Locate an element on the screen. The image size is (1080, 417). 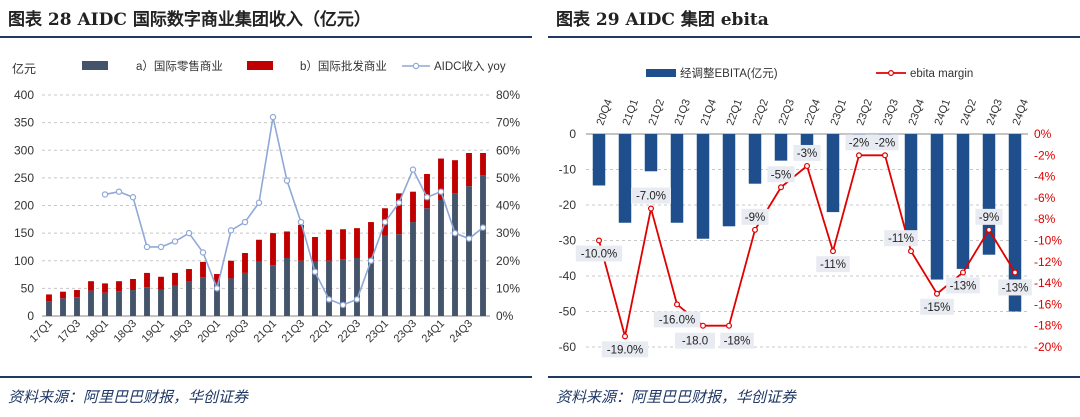
y-tick-label: 50 is located at coordinates (28, 288).